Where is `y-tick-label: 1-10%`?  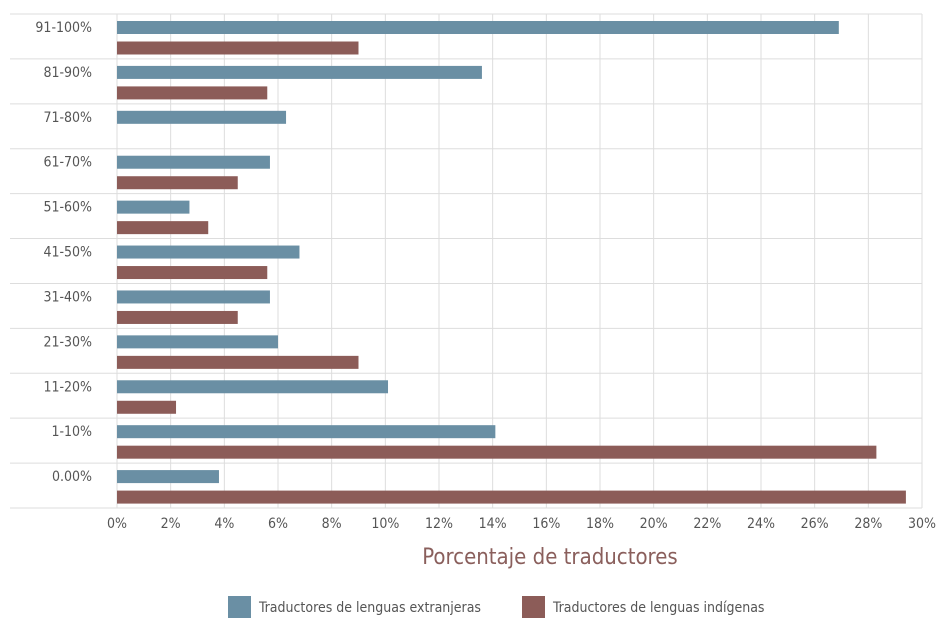
y-tick-label: 1-10% is located at coordinates (71, 432).